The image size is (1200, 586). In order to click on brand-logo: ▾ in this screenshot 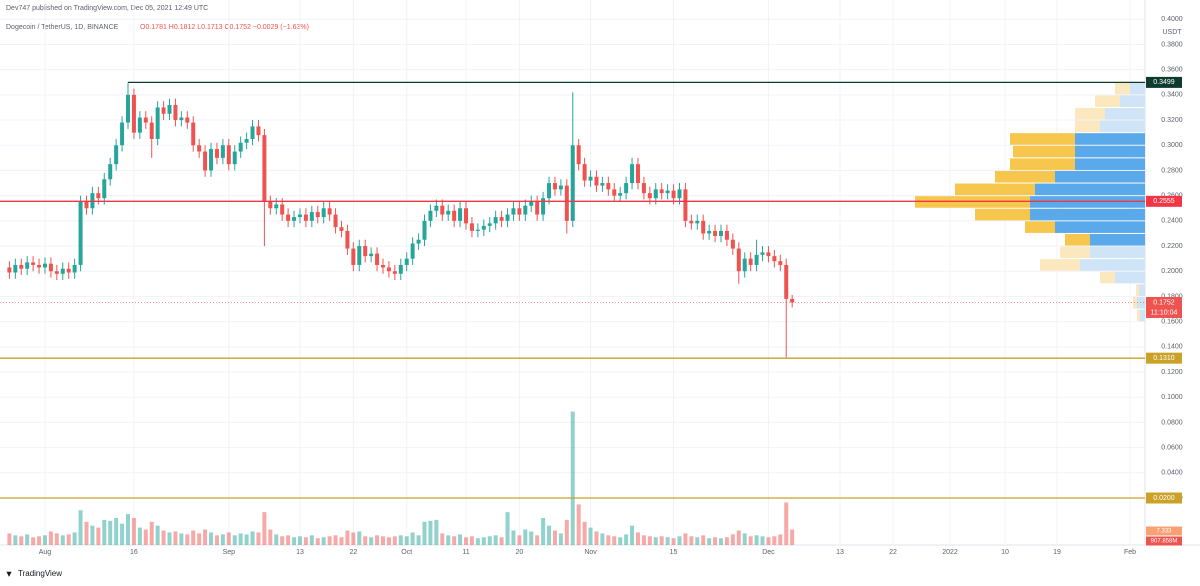, I will do `click(9, 573)`.